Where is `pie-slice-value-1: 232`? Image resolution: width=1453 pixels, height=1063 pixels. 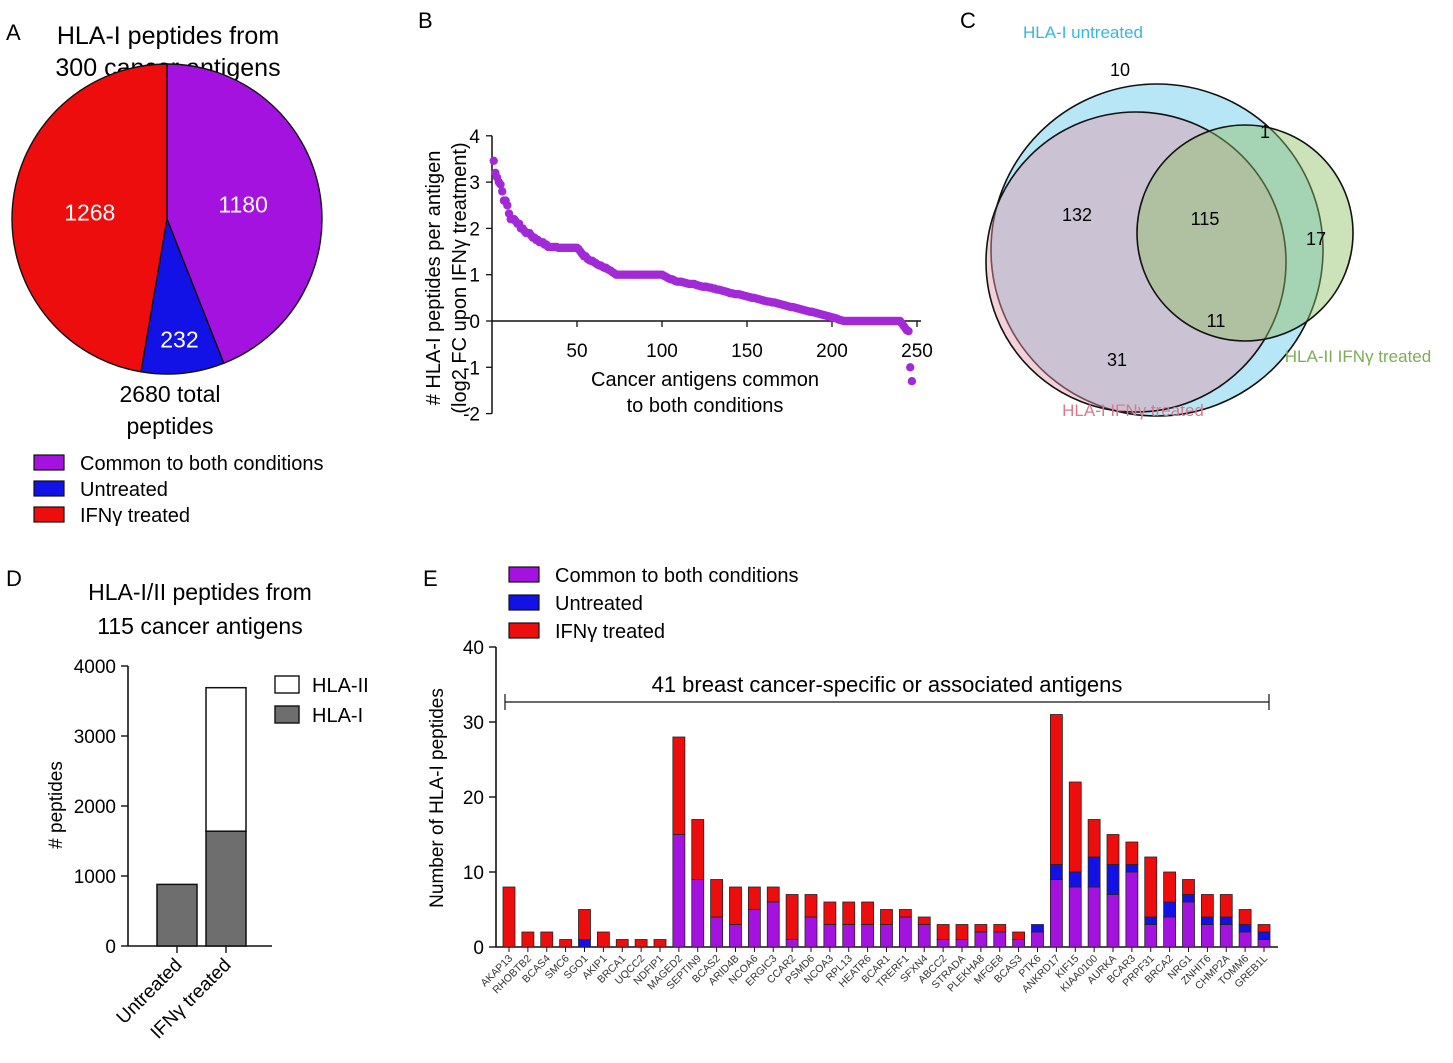
pie-slice-value-1: 232 is located at coordinates (179, 339).